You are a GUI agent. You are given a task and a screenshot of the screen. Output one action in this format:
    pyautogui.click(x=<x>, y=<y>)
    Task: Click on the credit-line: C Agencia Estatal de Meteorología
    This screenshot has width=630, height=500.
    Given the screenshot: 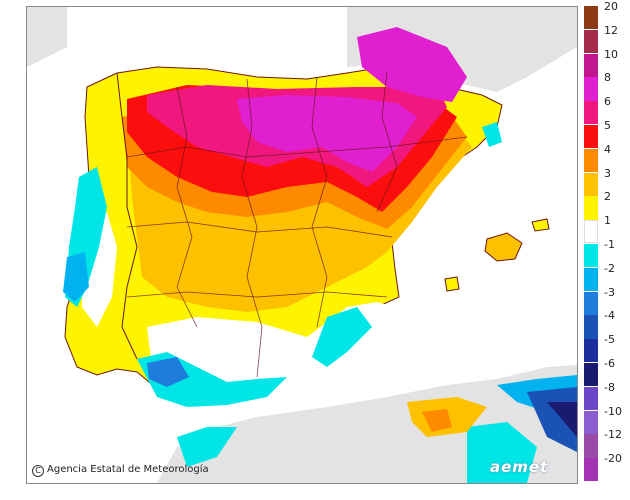 What is the action you would take?
    pyautogui.click(x=120, y=470)
    